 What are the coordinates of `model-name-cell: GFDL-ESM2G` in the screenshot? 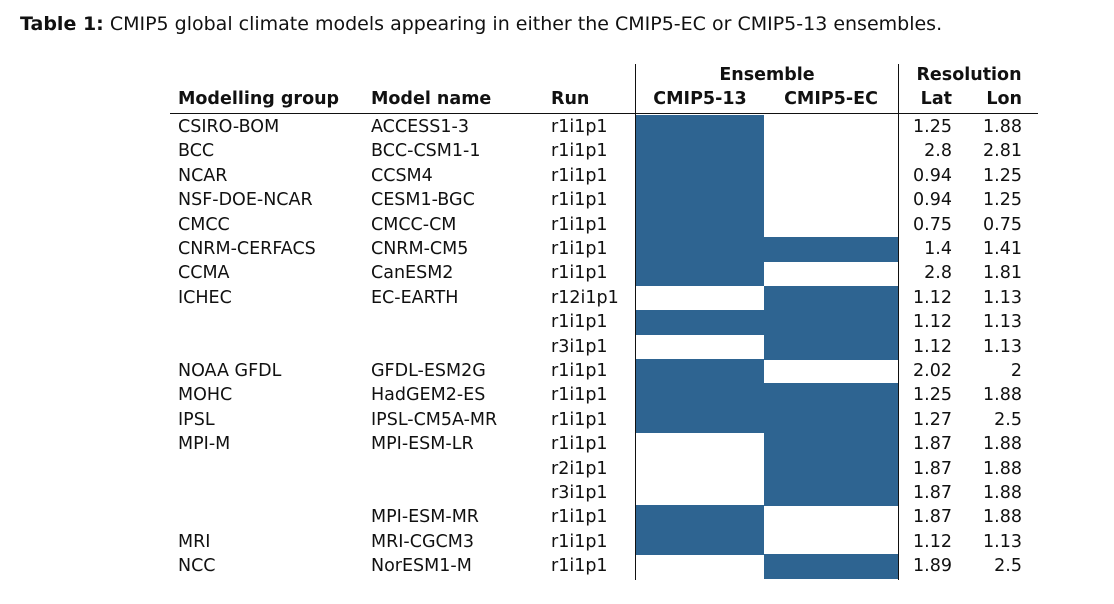 It's located at (428, 371).